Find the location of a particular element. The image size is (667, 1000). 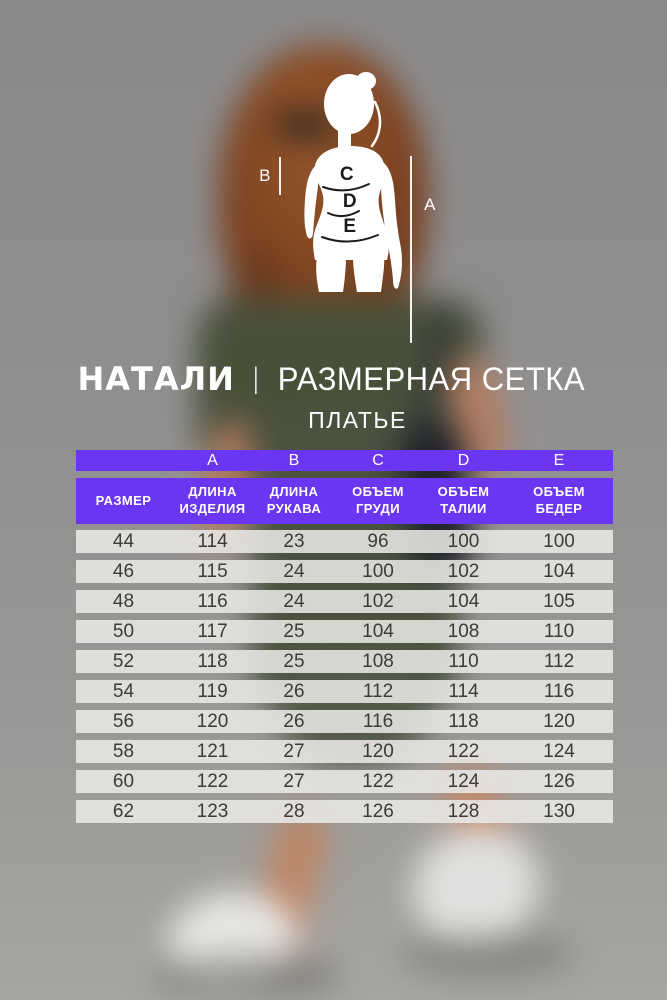

chest-measure-line is located at coordinates (346, 187).